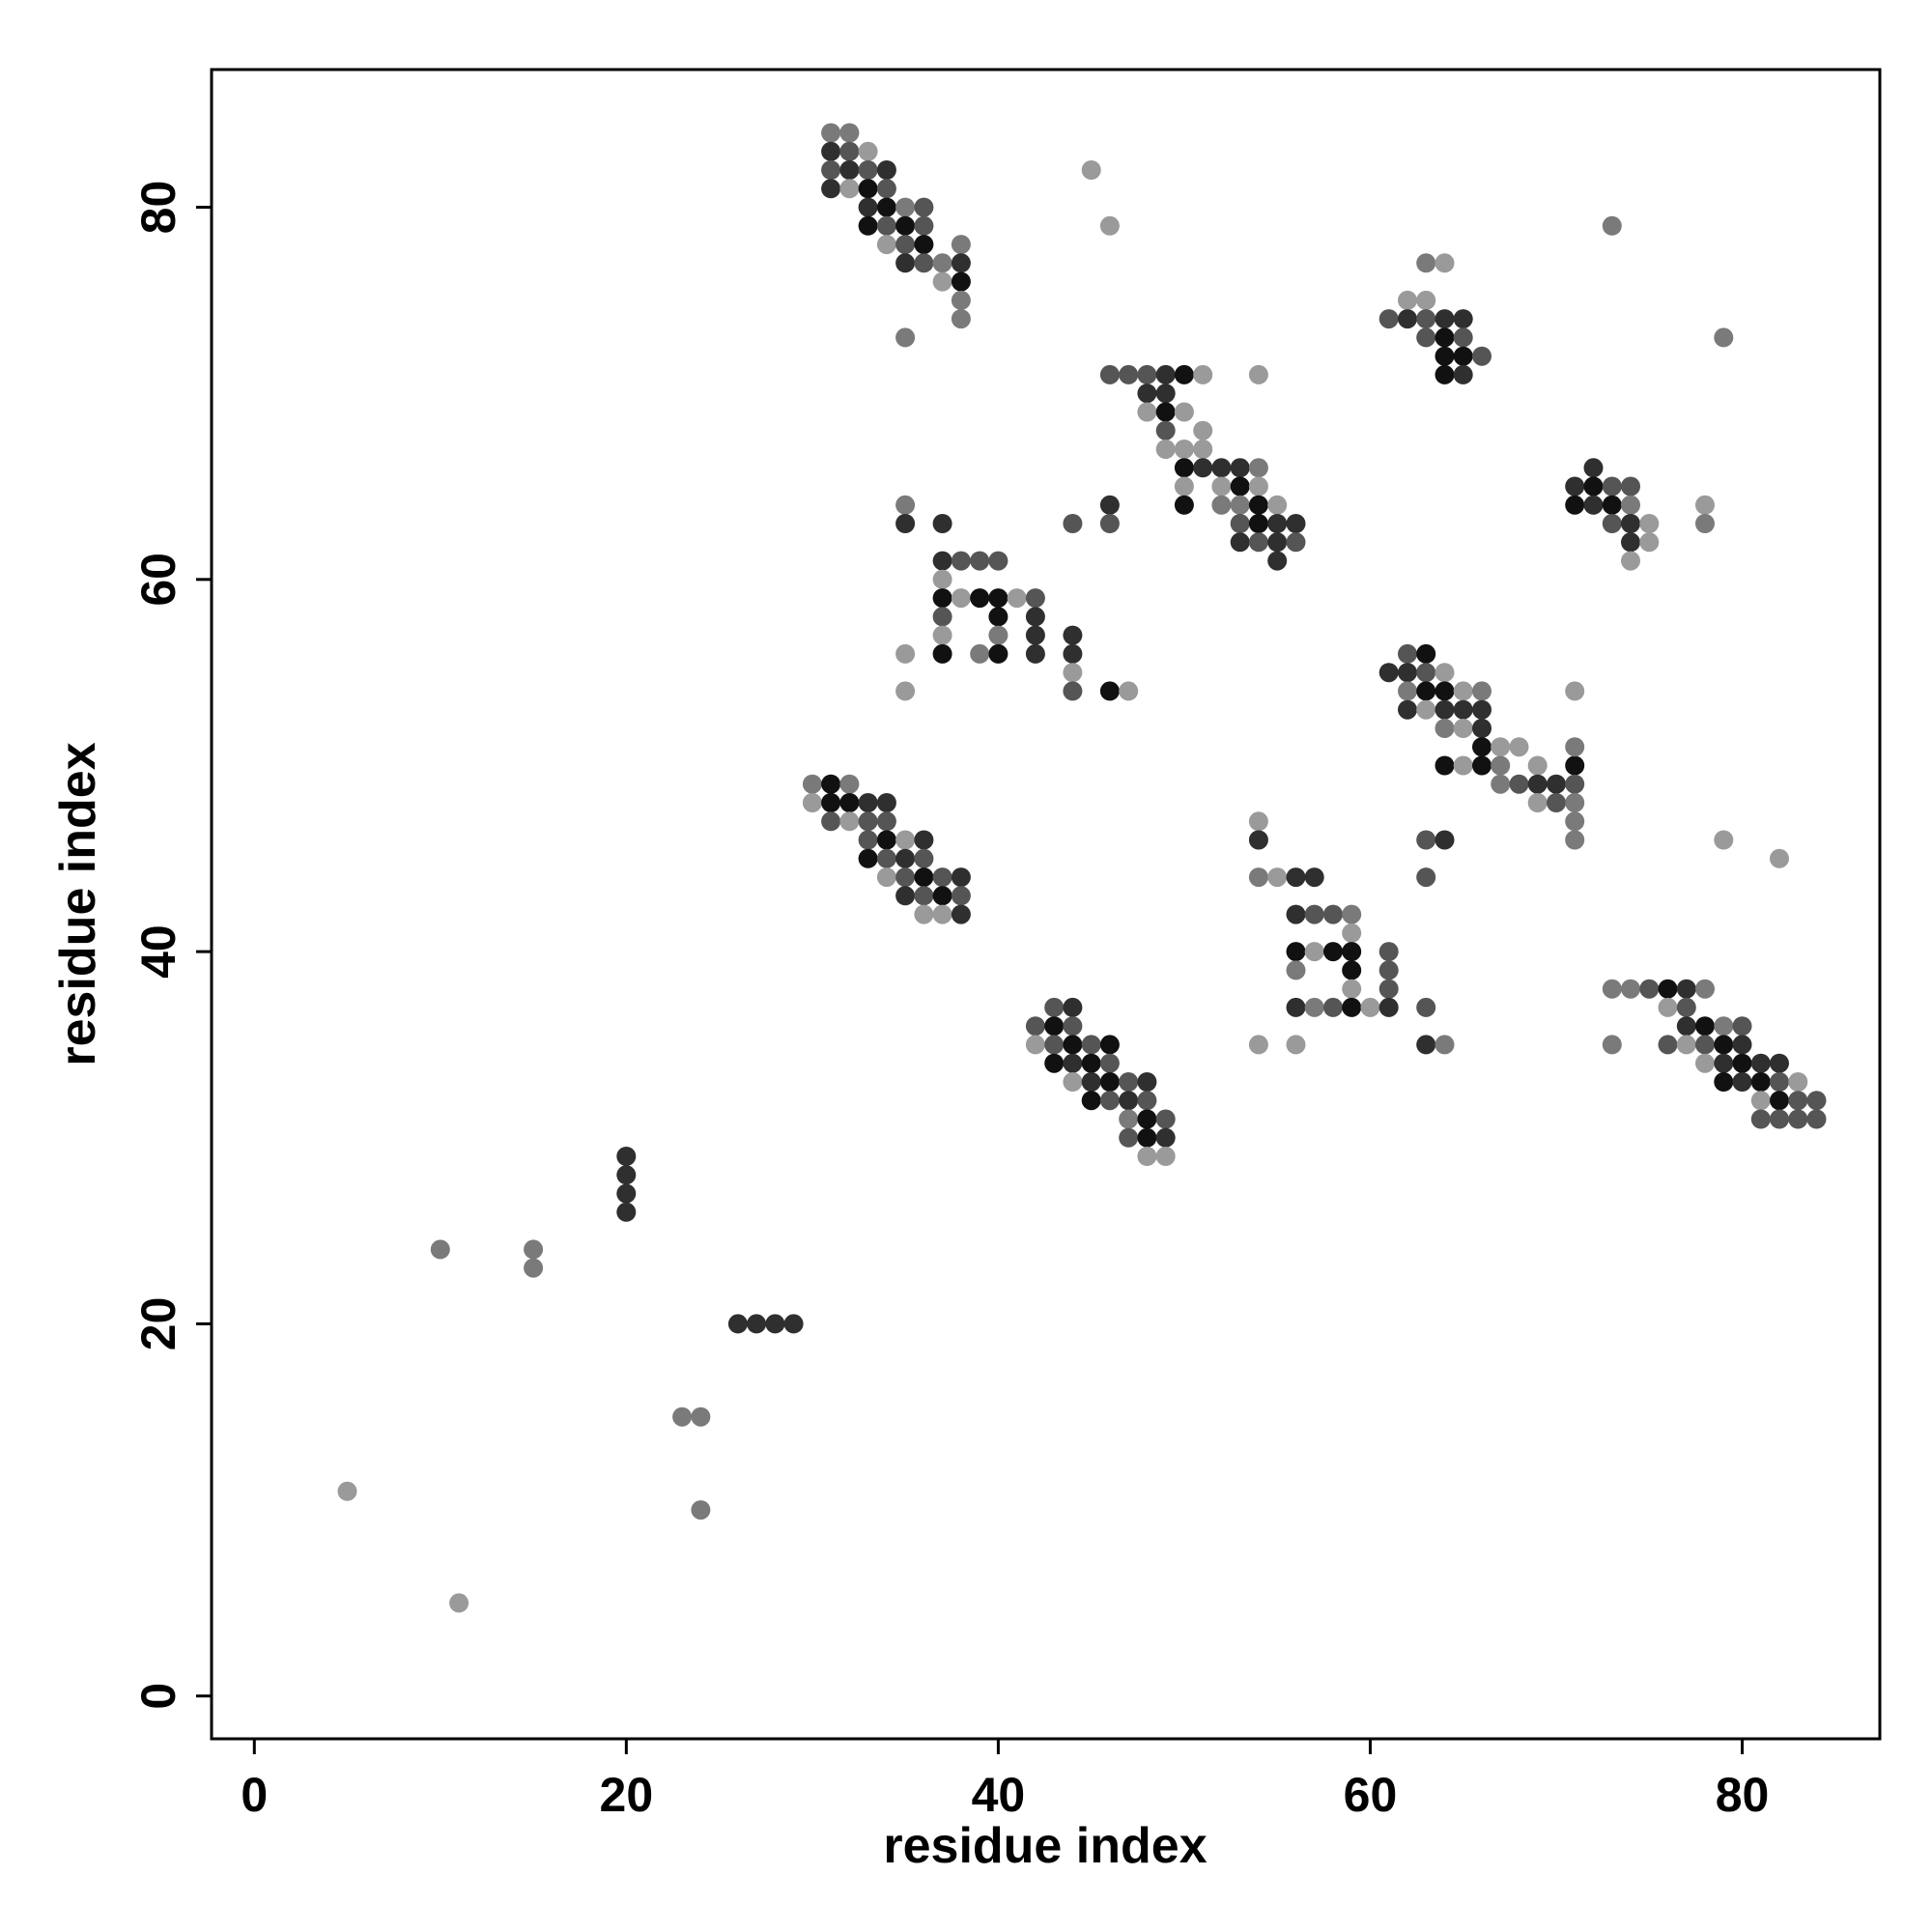 The width and height of the screenshot is (1932, 1932). Describe the element at coordinates (999, 1795) in the screenshot. I see `x-tick-label: 40` at that location.